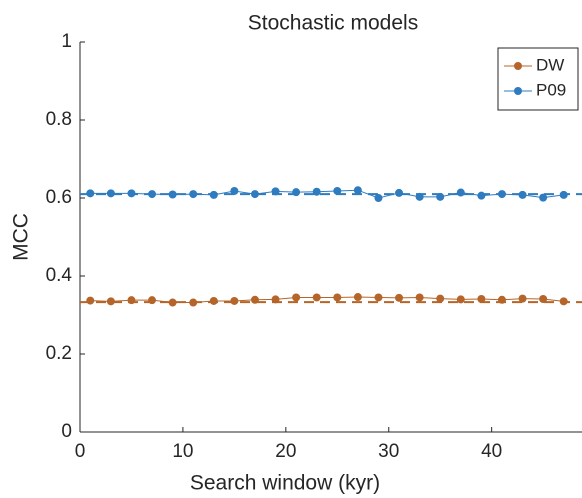  Describe the element at coordinates (66, 41) in the screenshot. I see `y-tick-label: 1` at that location.